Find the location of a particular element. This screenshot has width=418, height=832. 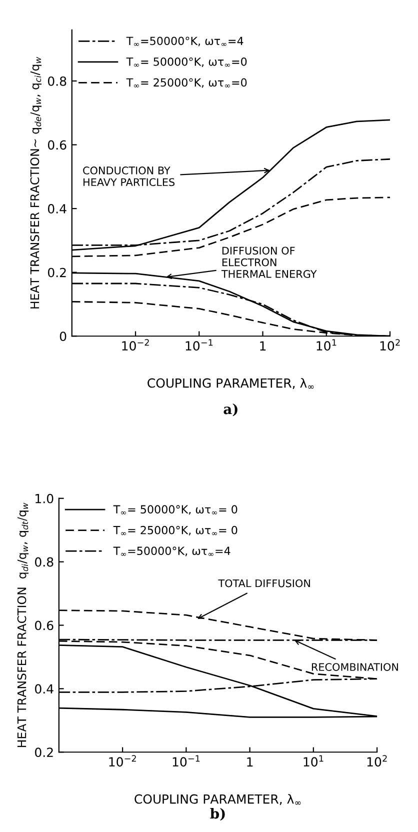

text: b) is located at coordinates (217, 814).